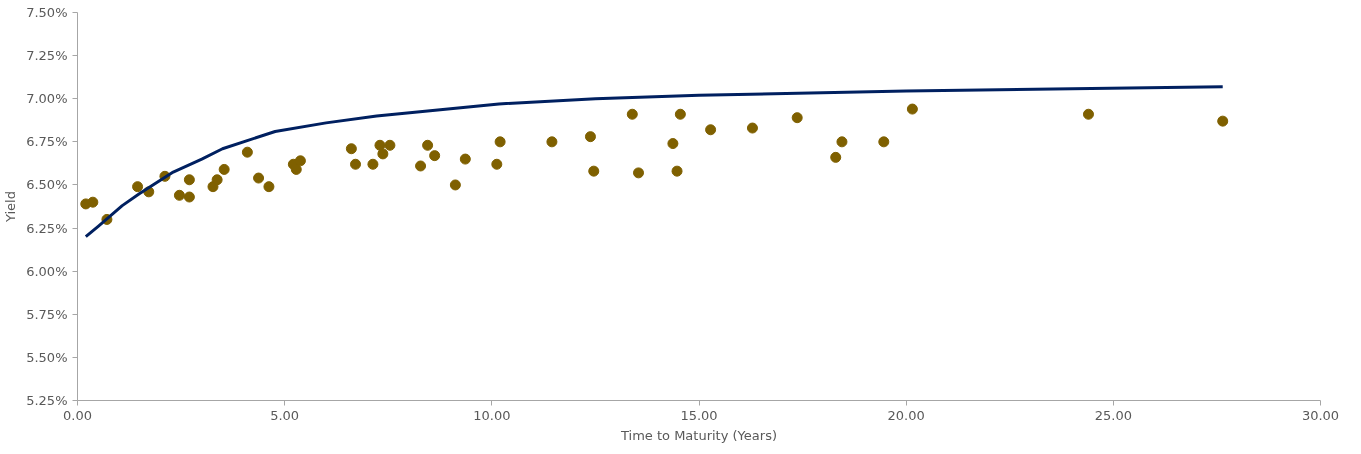 The image size is (1361, 454). What do you see at coordinates (47, 357) in the screenshot?
I see `y-tick-label: 5.50%` at bounding box center [47, 357].